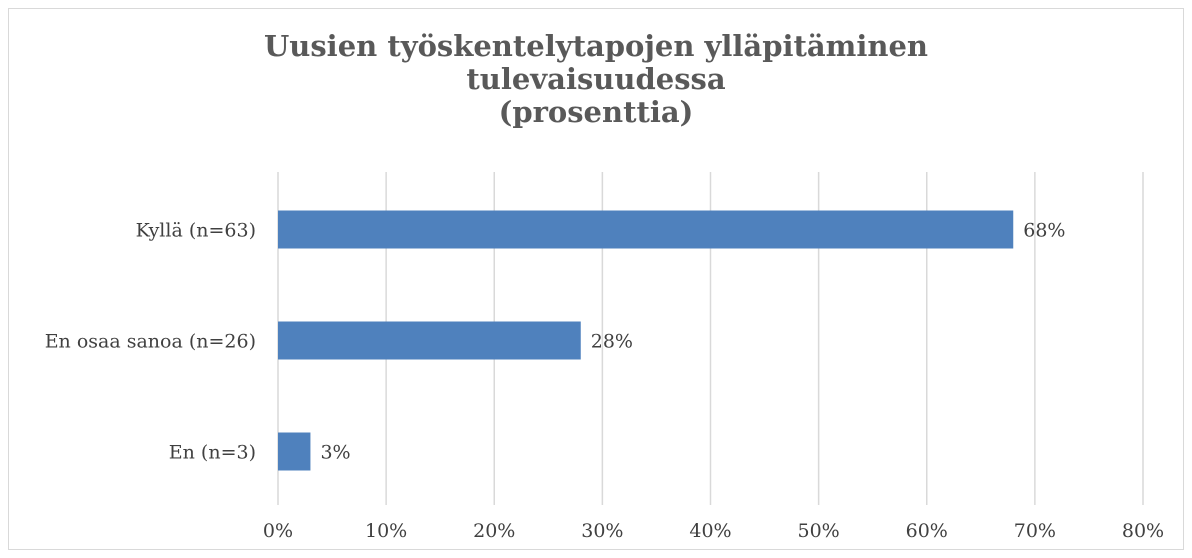  Describe the element at coordinates (596, 46) in the screenshot. I see `chart-title: Uusien työskentelytapojen ylläpitäminen` at that location.